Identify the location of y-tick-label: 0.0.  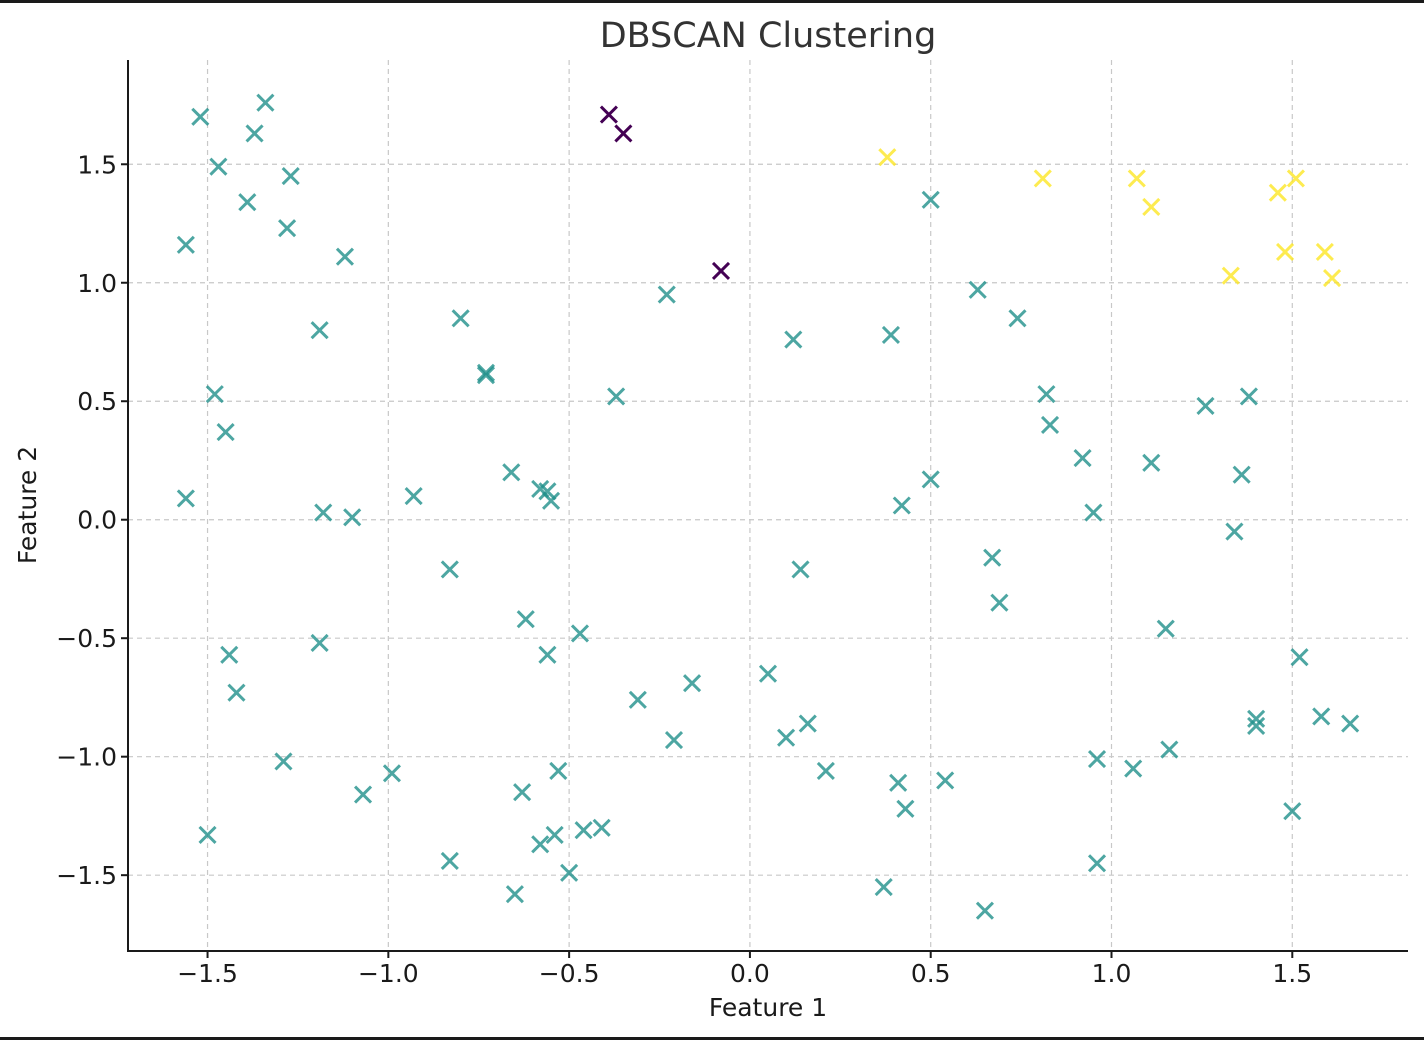
(97, 520).